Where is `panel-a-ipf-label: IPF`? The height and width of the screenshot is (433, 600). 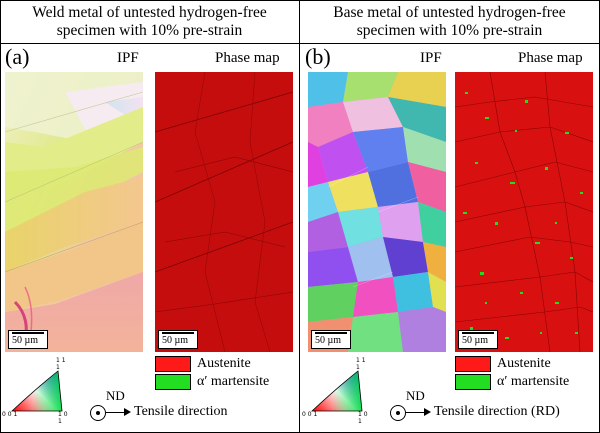
panel-a-ipf-label: IPF is located at coordinates (128, 58).